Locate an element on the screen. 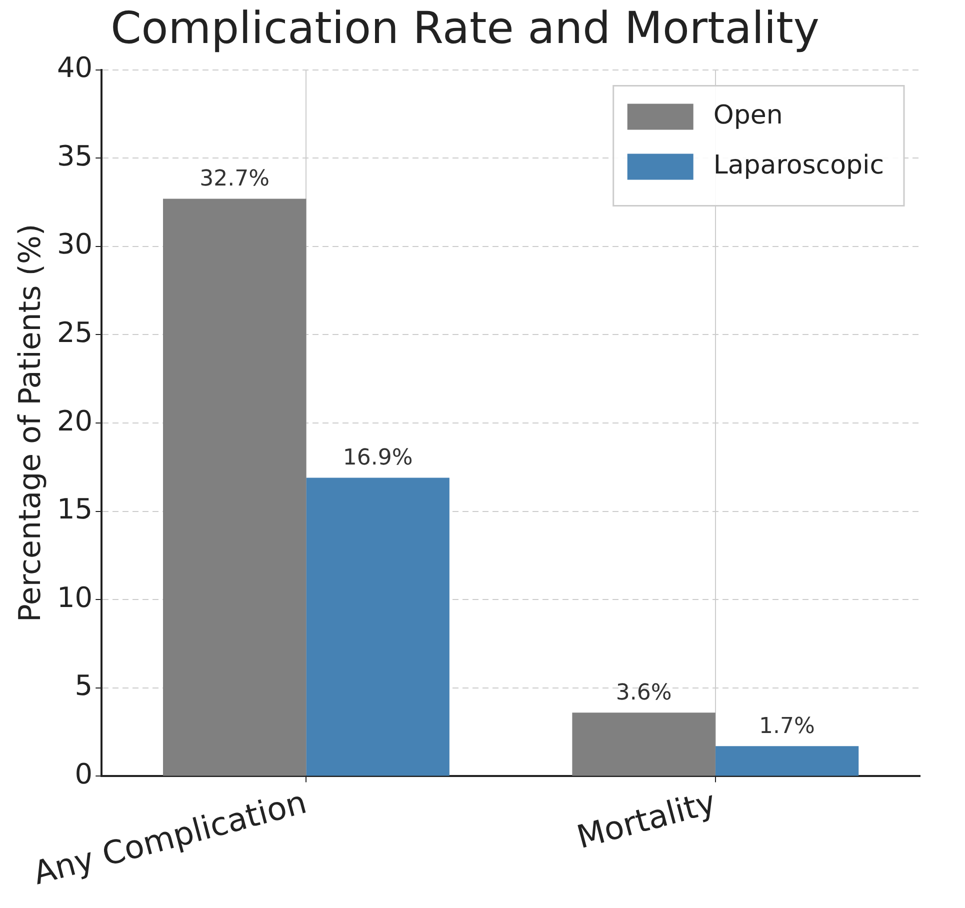  y-tick-label: 40 is located at coordinates (74, 67).